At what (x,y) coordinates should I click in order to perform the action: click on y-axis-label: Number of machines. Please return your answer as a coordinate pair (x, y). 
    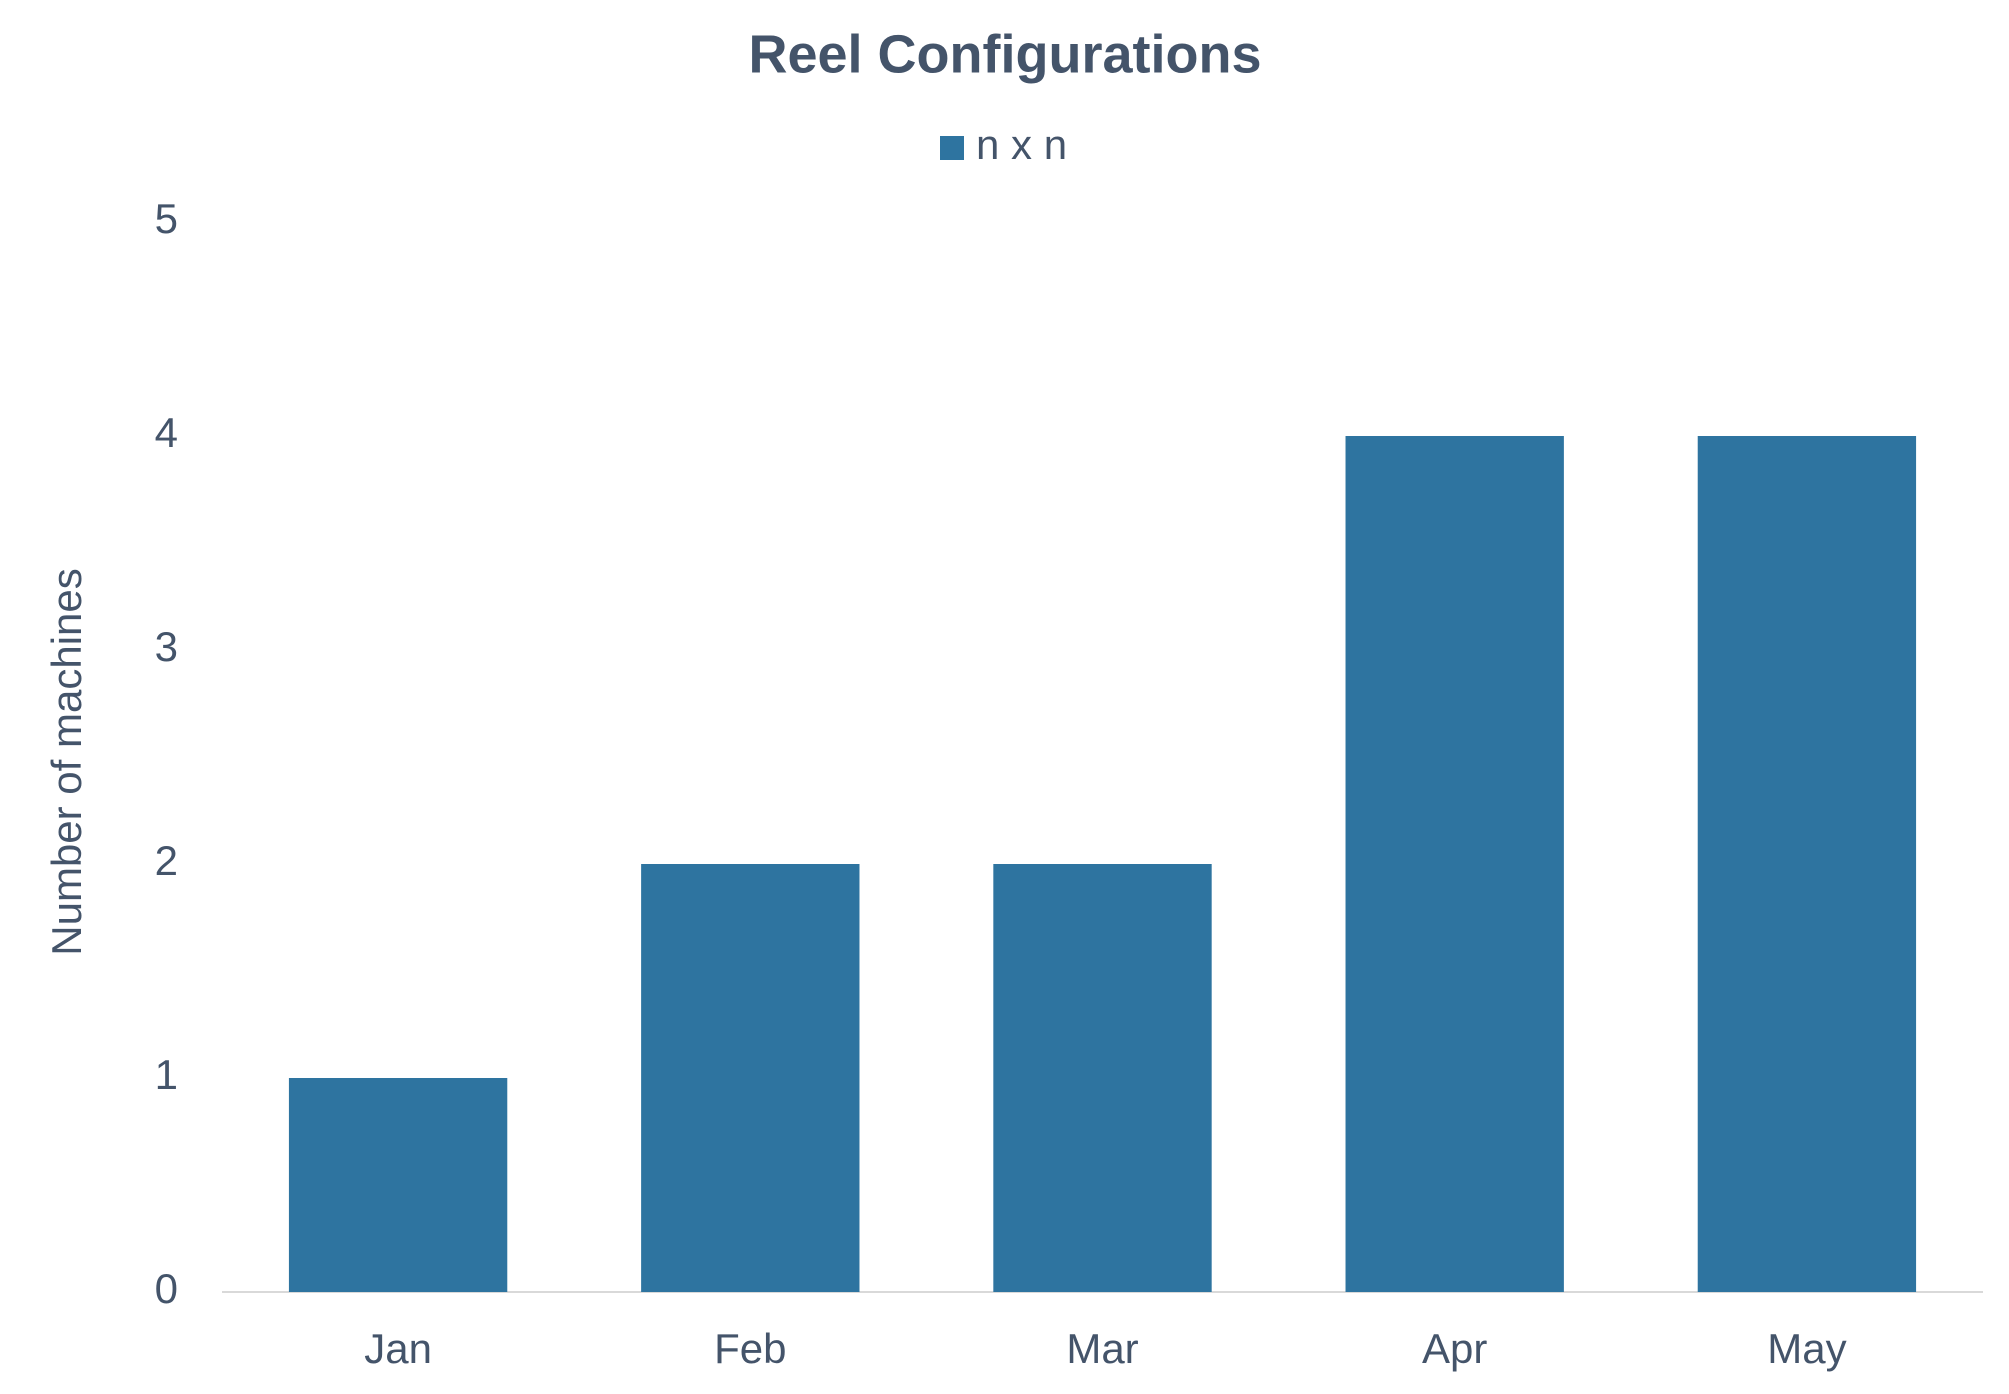
    Looking at the image, I should click on (66, 762).